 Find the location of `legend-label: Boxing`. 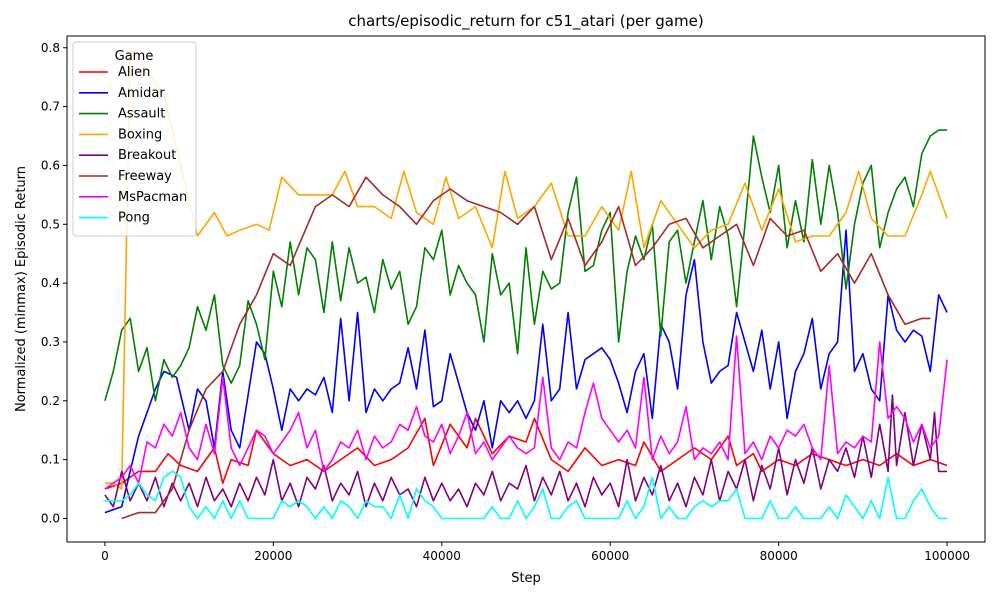

legend-label: Boxing is located at coordinates (140, 134).